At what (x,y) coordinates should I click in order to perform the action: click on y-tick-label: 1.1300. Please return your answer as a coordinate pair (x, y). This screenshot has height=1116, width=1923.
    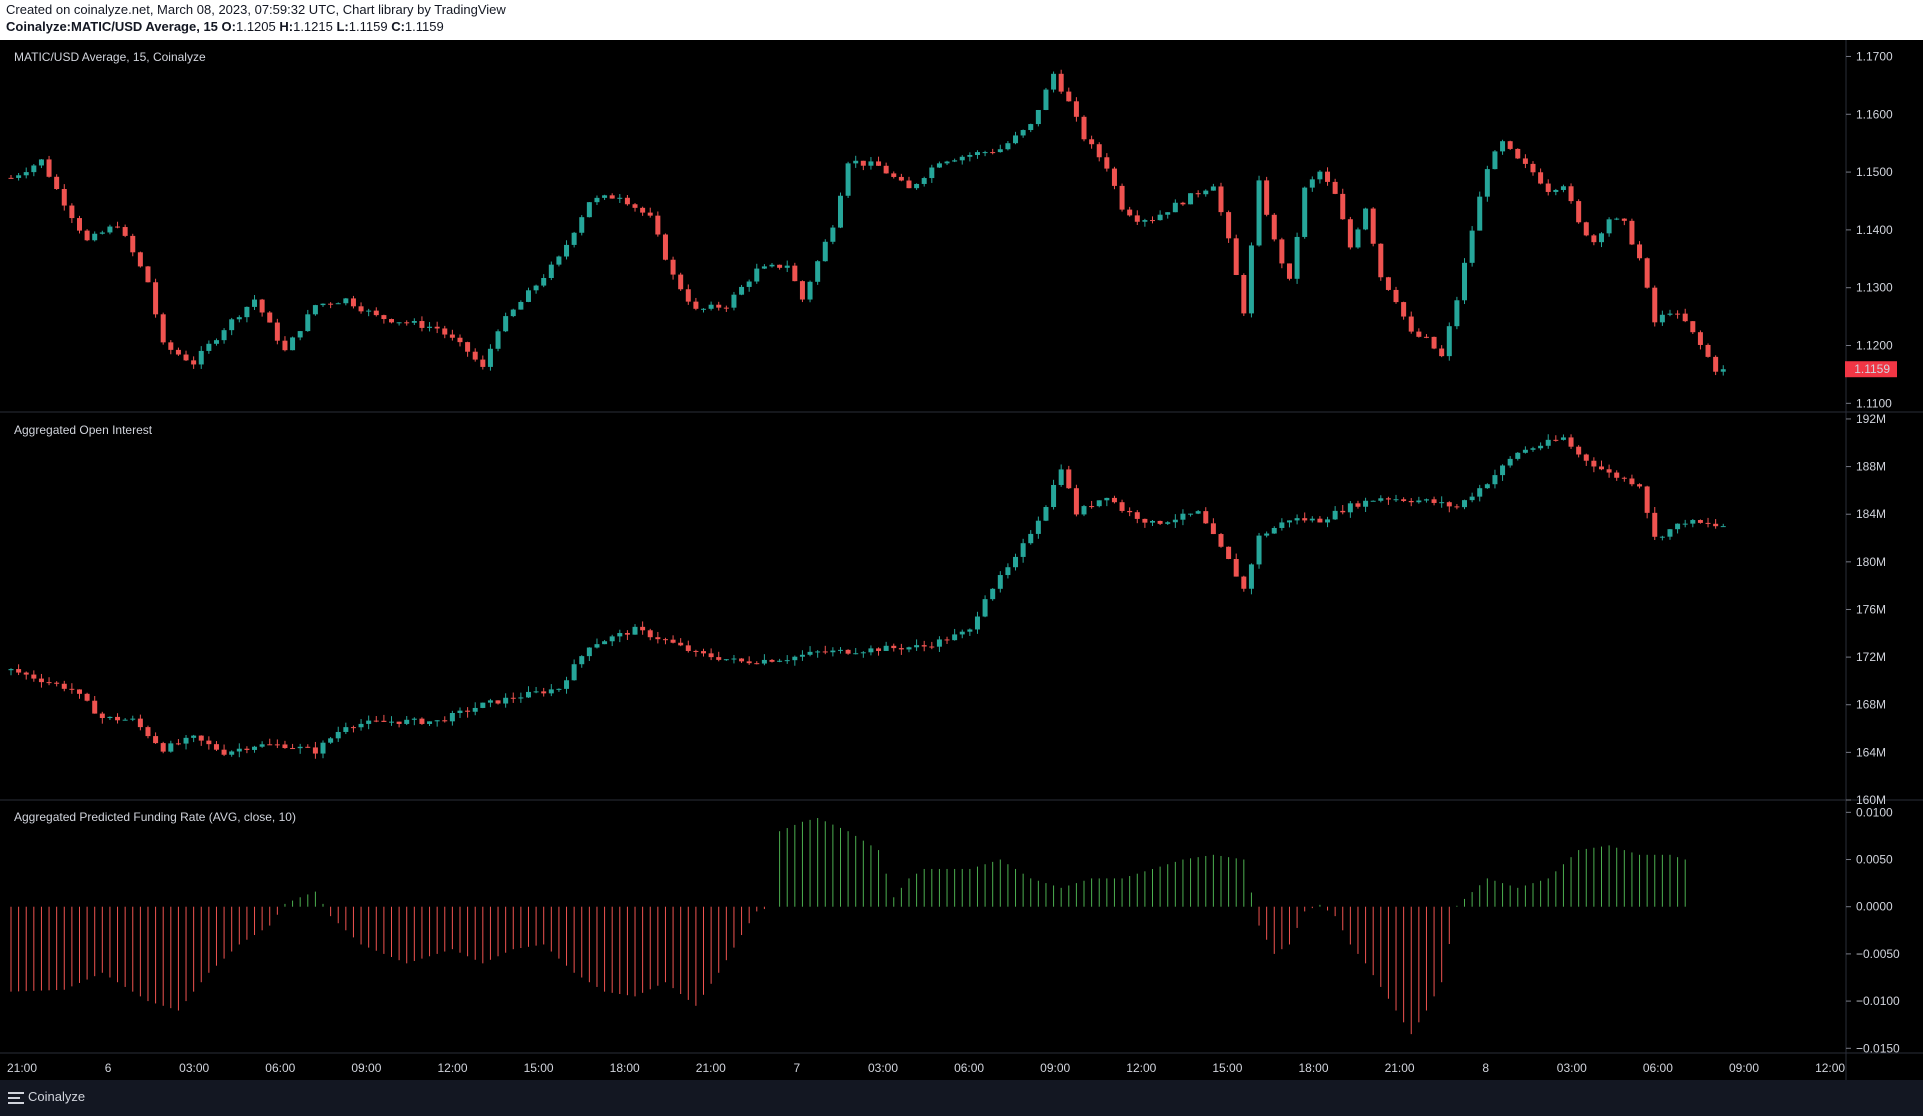
    Looking at the image, I should click on (1874, 288).